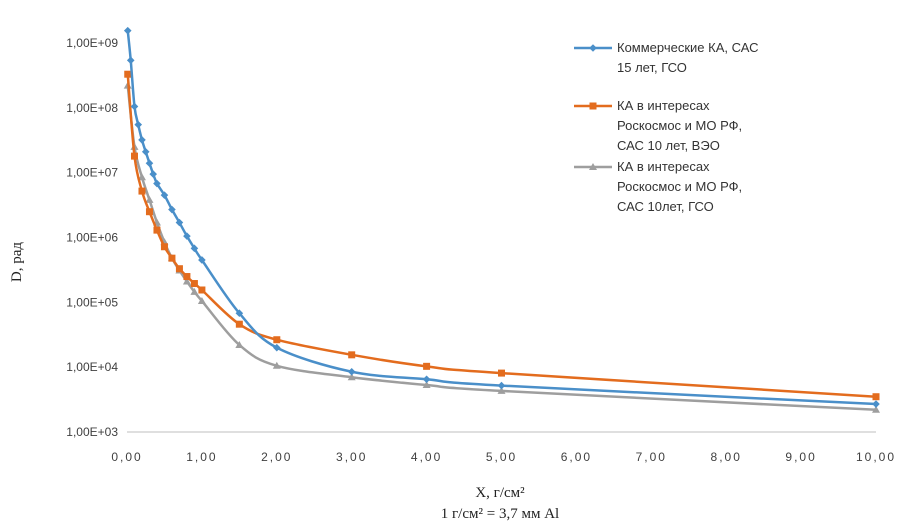 This screenshot has height=528, width=904. Describe the element at coordinates (126, 457) in the screenshot. I see `x-tick-label: 0,00` at that location.